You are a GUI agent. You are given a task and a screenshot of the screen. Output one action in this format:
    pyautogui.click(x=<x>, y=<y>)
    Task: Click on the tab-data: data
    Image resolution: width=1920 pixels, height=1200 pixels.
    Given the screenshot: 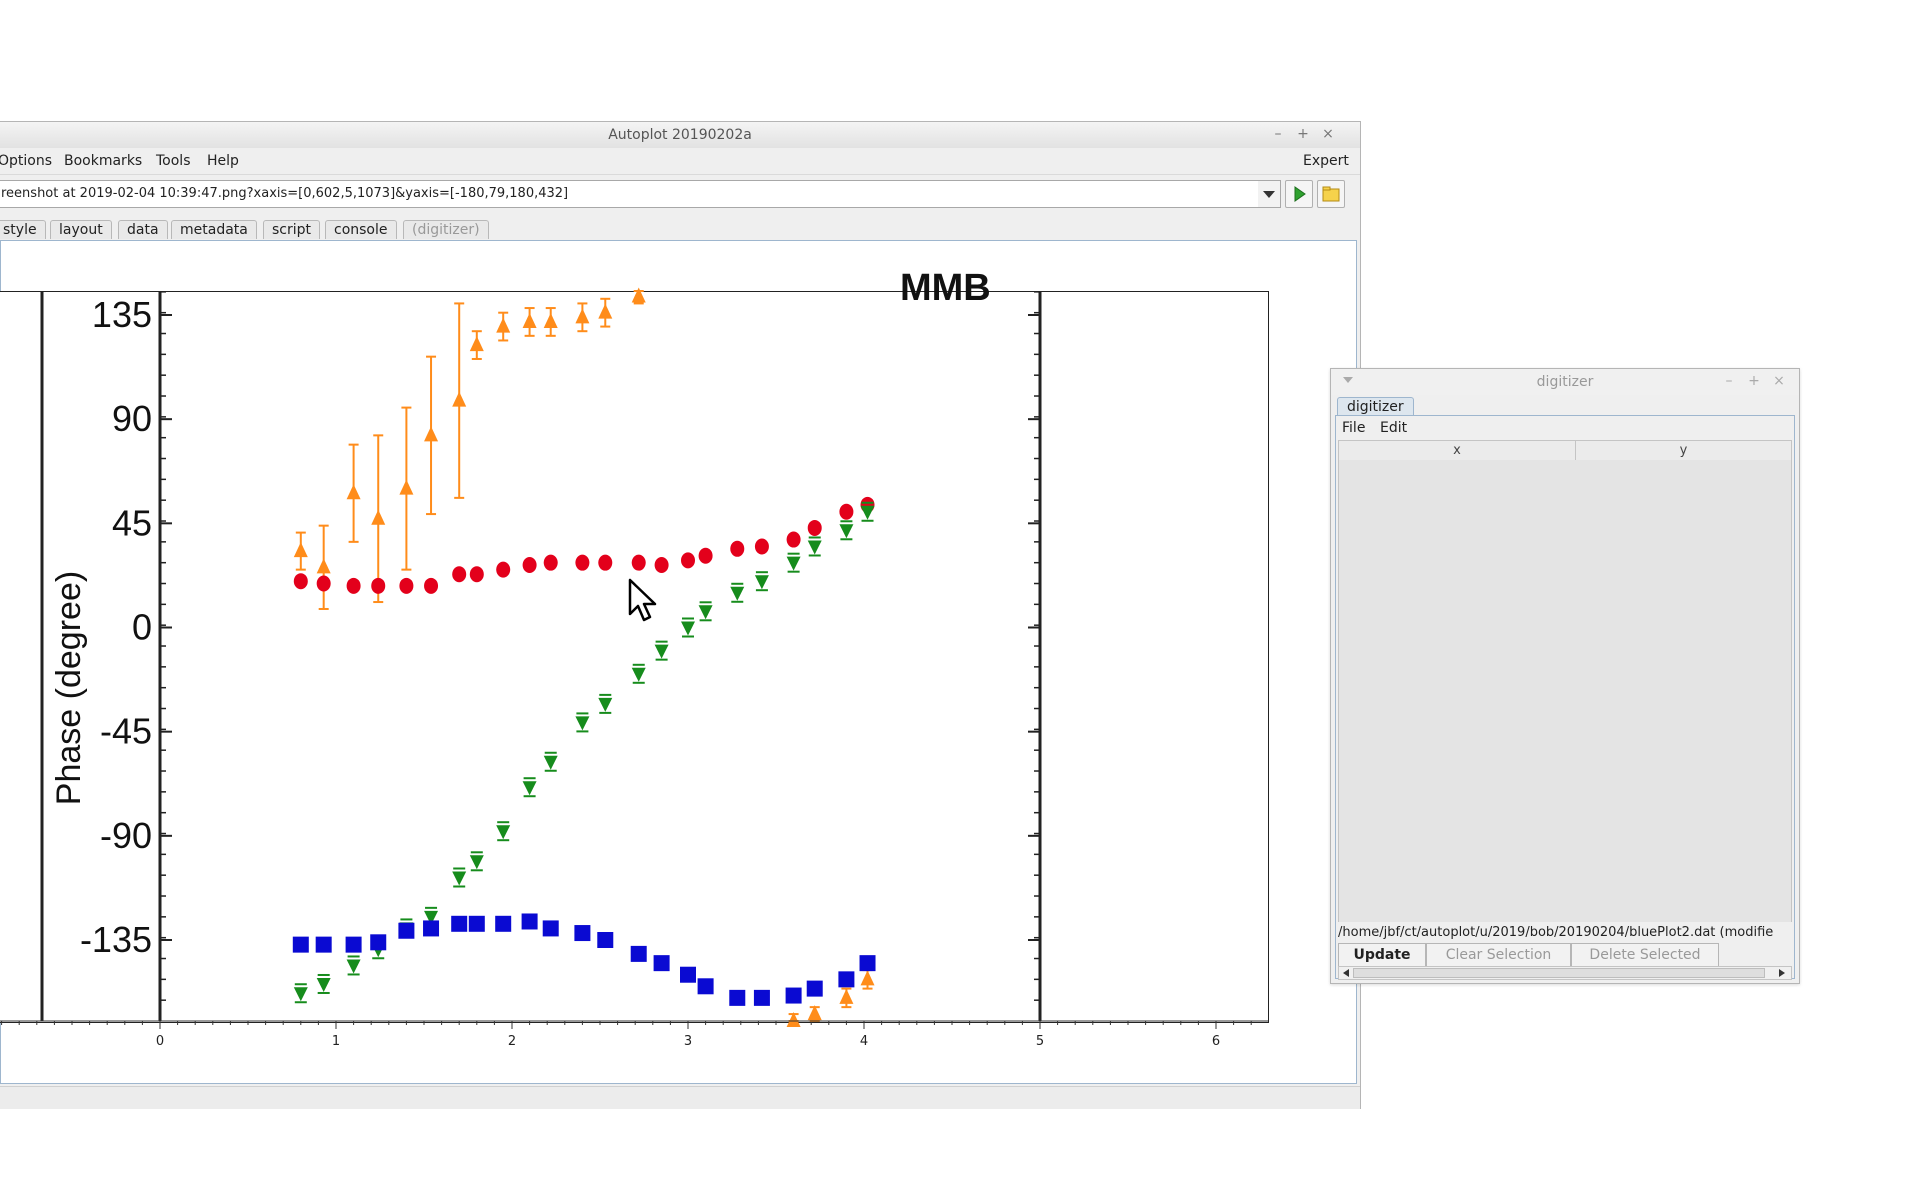 What is the action you would take?
    pyautogui.click(x=143, y=229)
    